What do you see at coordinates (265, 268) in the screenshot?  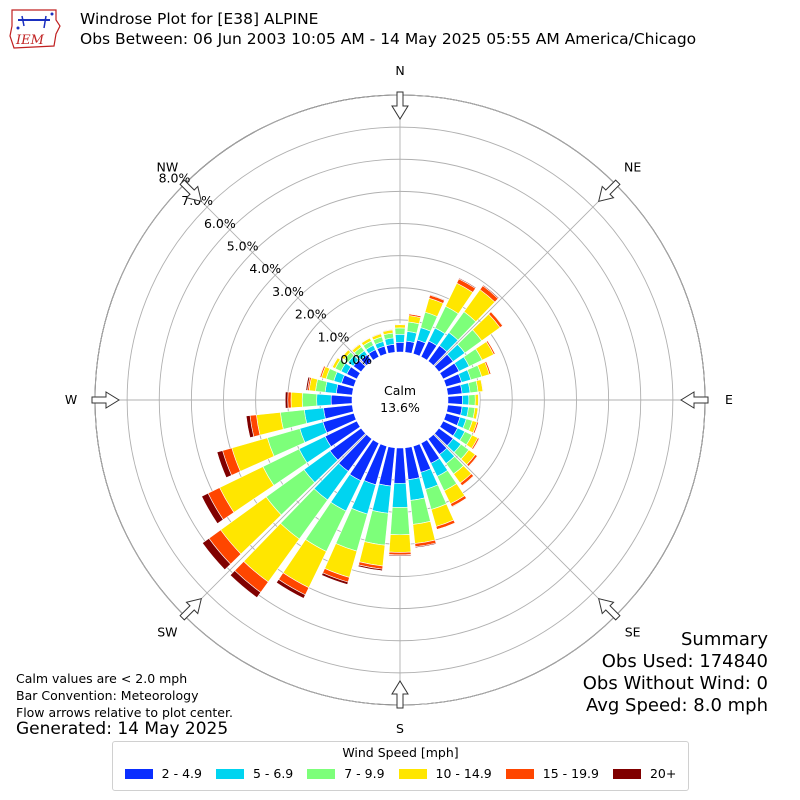 I see `radial-tick-label: 4.0%` at bounding box center [265, 268].